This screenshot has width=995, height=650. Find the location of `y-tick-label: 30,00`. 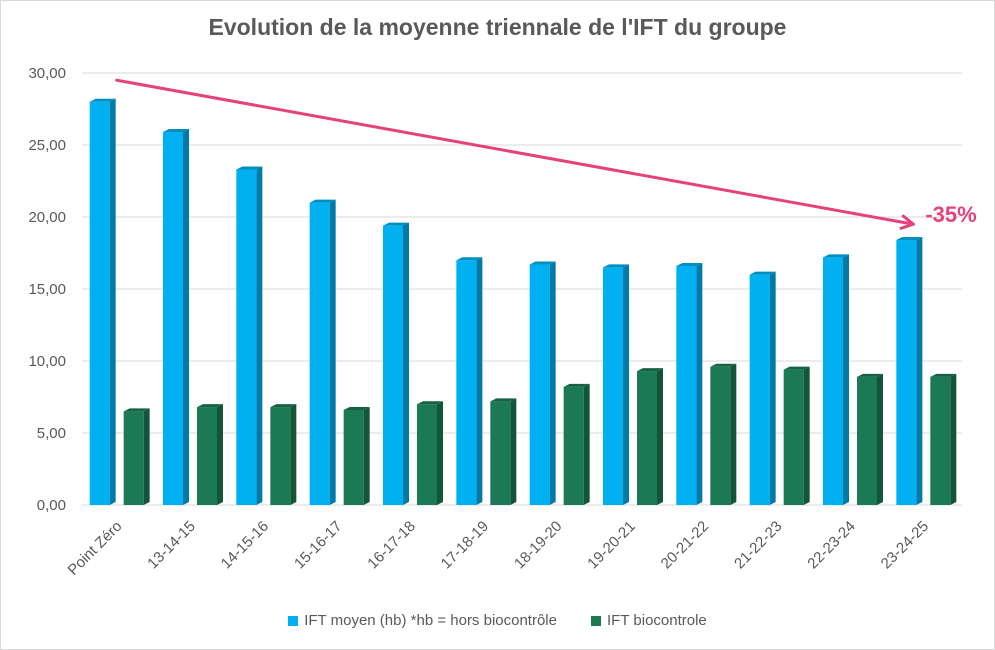

y-tick-label: 30,00 is located at coordinates (47, 73).